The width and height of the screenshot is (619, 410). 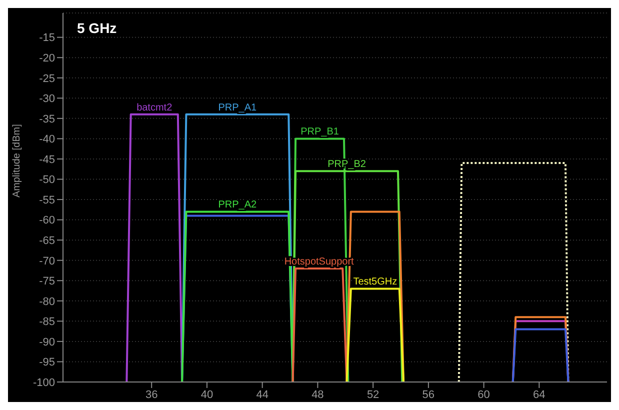 I want to click on y-tick-label: -55, so click(x=47, y=200).